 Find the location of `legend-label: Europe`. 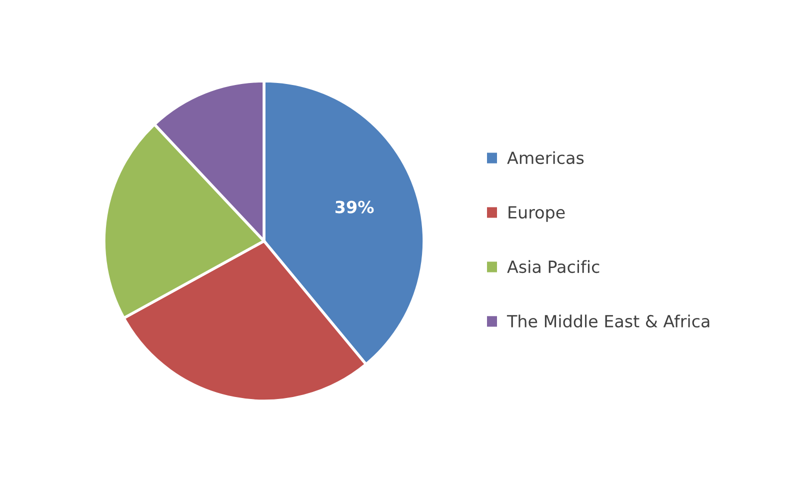

legend-label: Europe is located at coordinates (536, 214).